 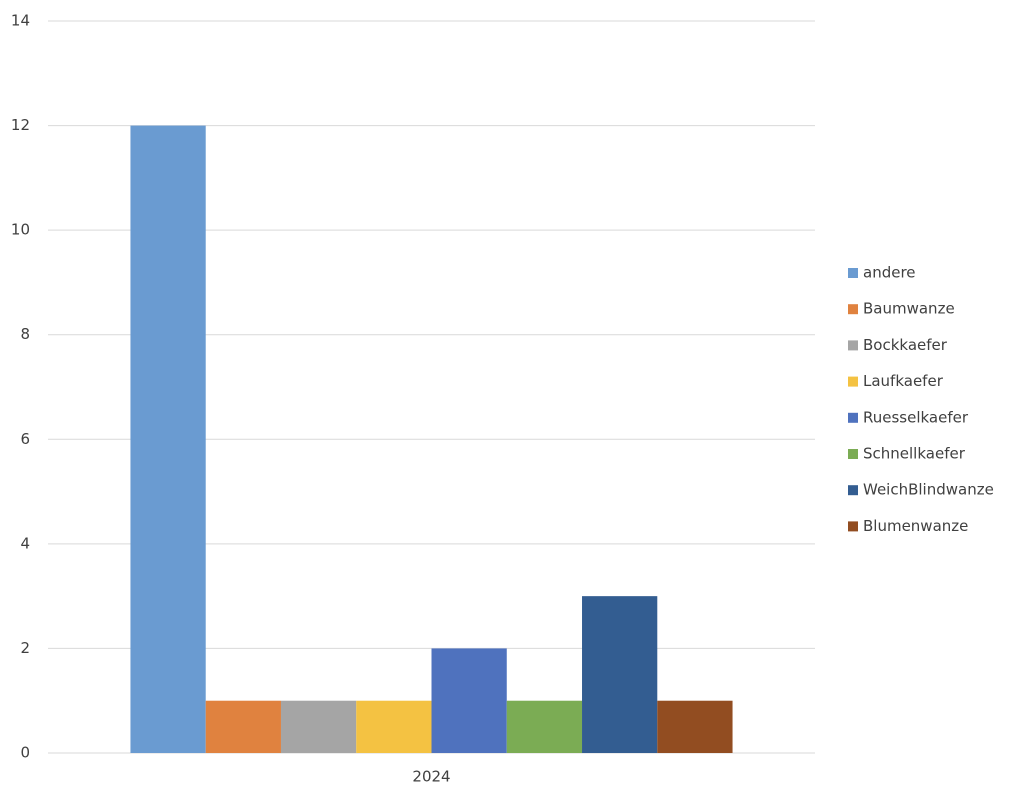 What do you see at coordinates (20, 230) in the screenshot?
I see `y-tick-label: 10` at bounding box center [20, 230].